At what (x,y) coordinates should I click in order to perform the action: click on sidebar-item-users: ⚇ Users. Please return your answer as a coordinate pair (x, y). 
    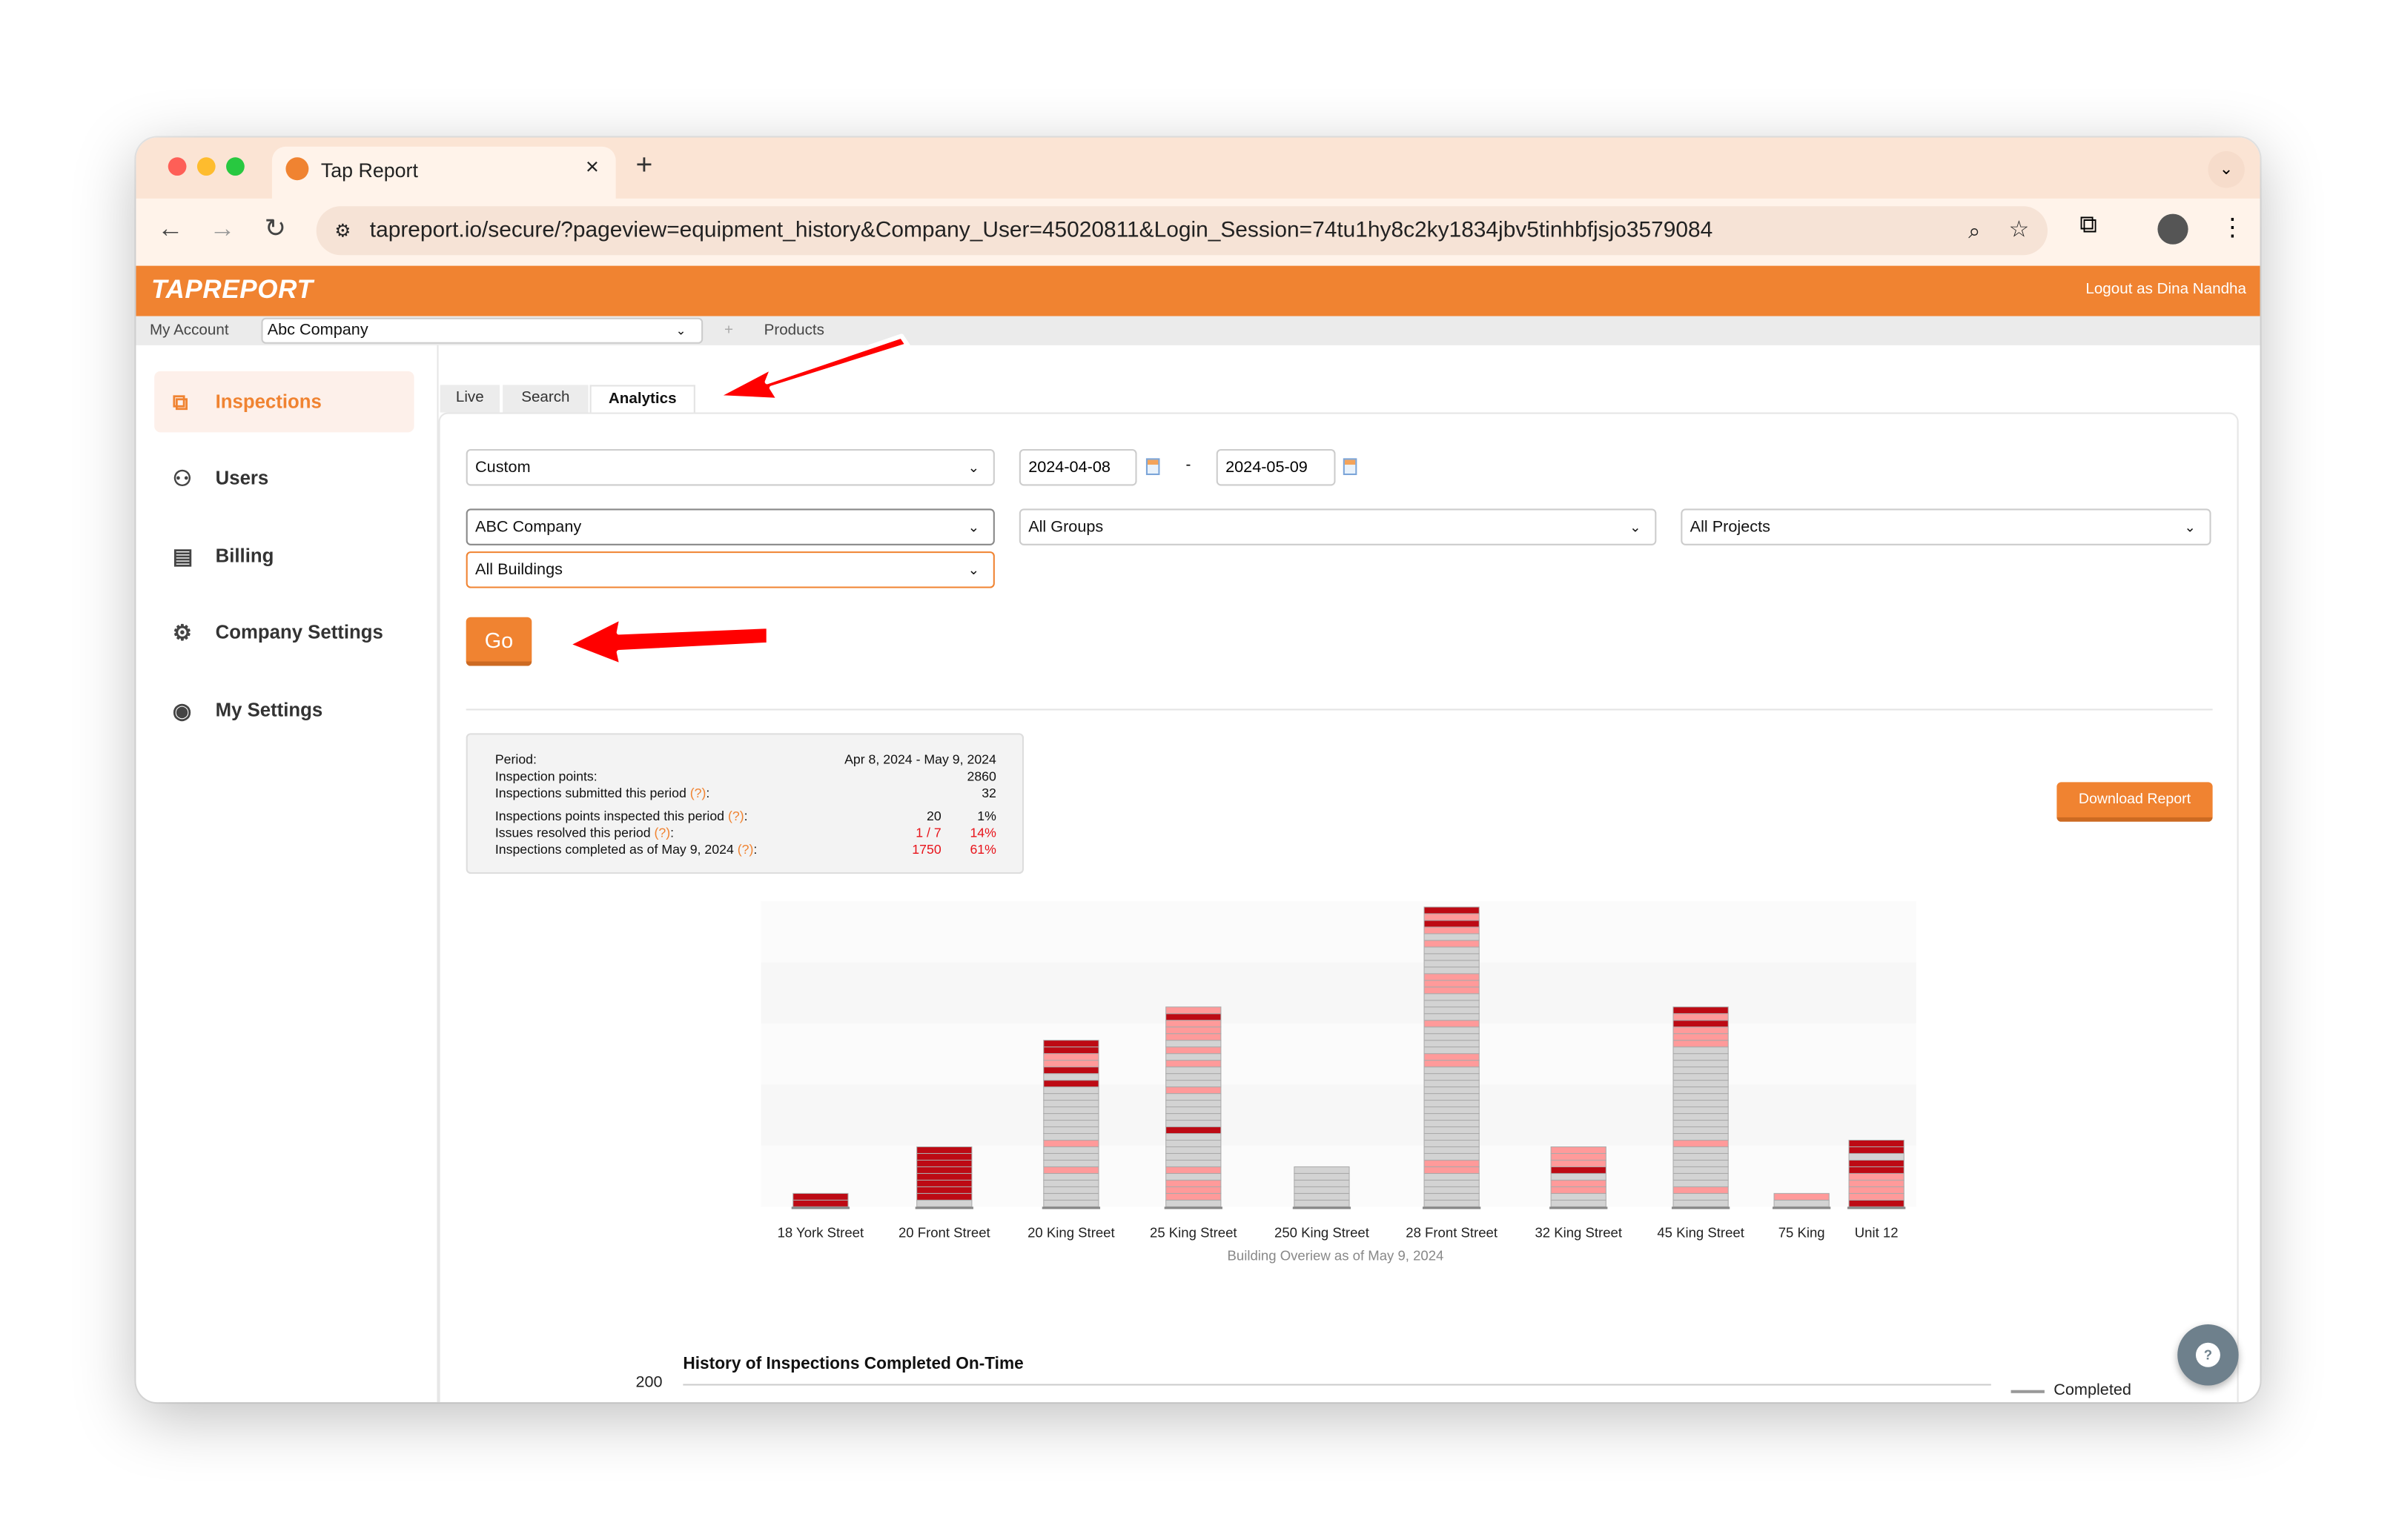
    Looking at the image, I should click on (284, 478).